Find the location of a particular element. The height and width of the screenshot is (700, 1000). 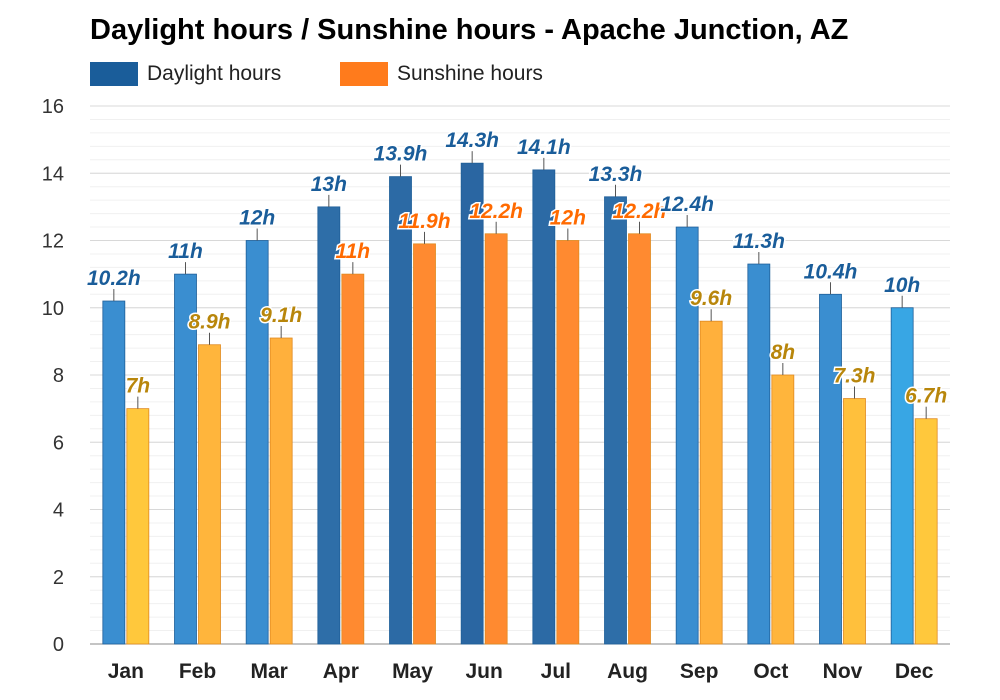

y-tick-label: 14 is located at coordinates (53, 174).